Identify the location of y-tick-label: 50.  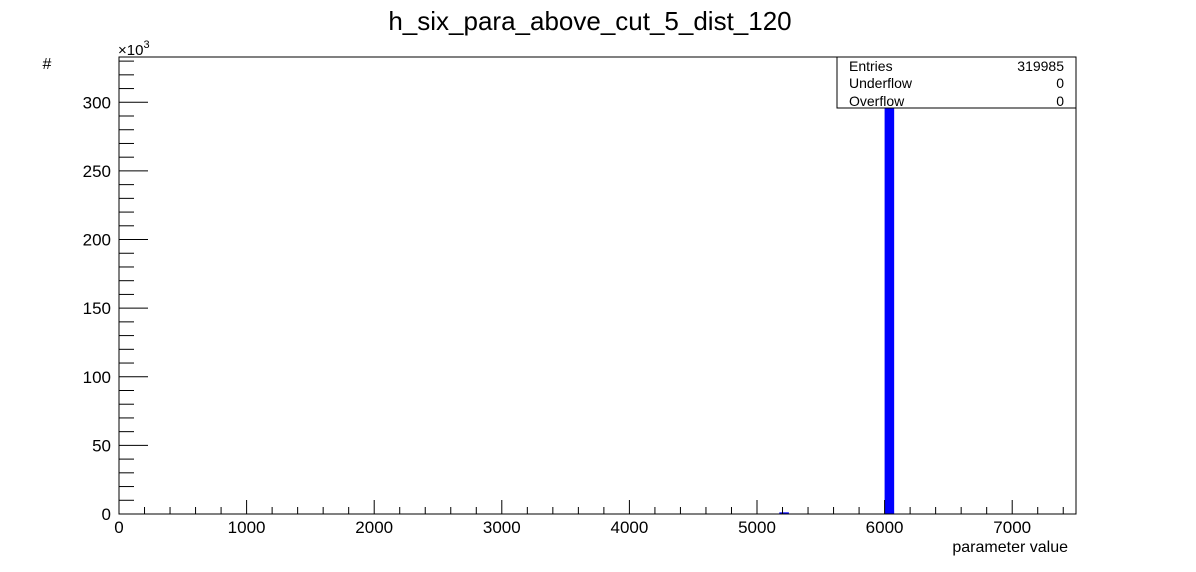
(101, 445).